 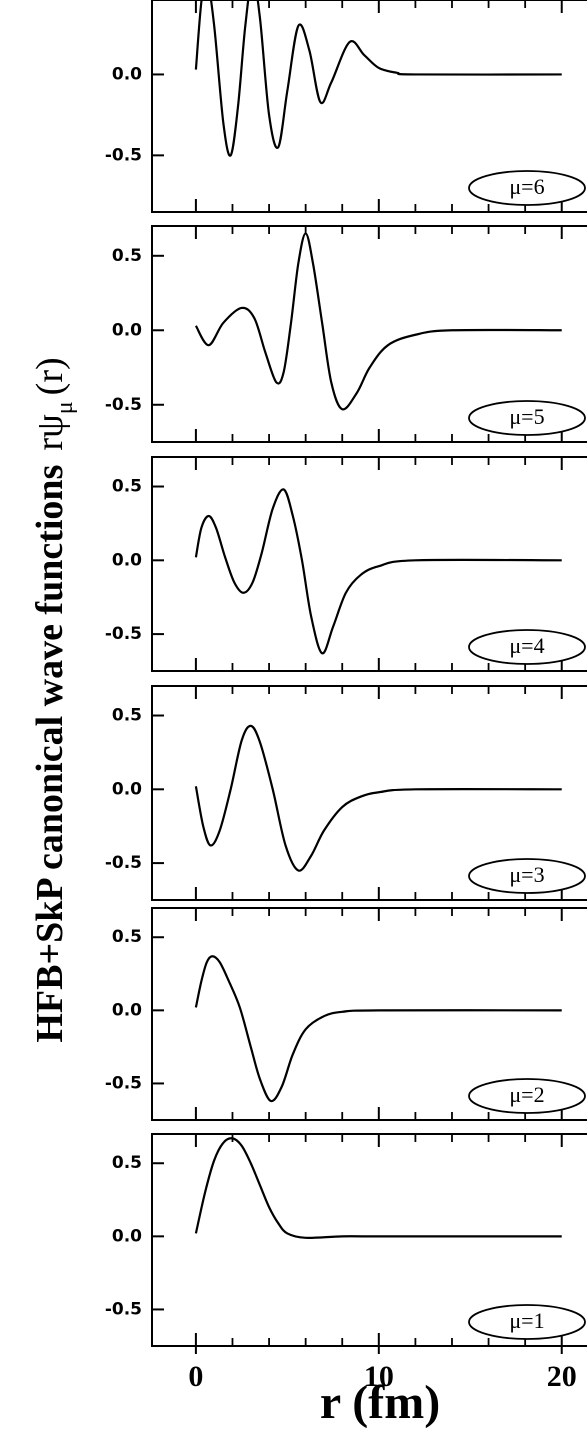 I want to click on y-axis-label: HFB+SkP canonical wave functions rψμ (r), so click(x=53, y=699).